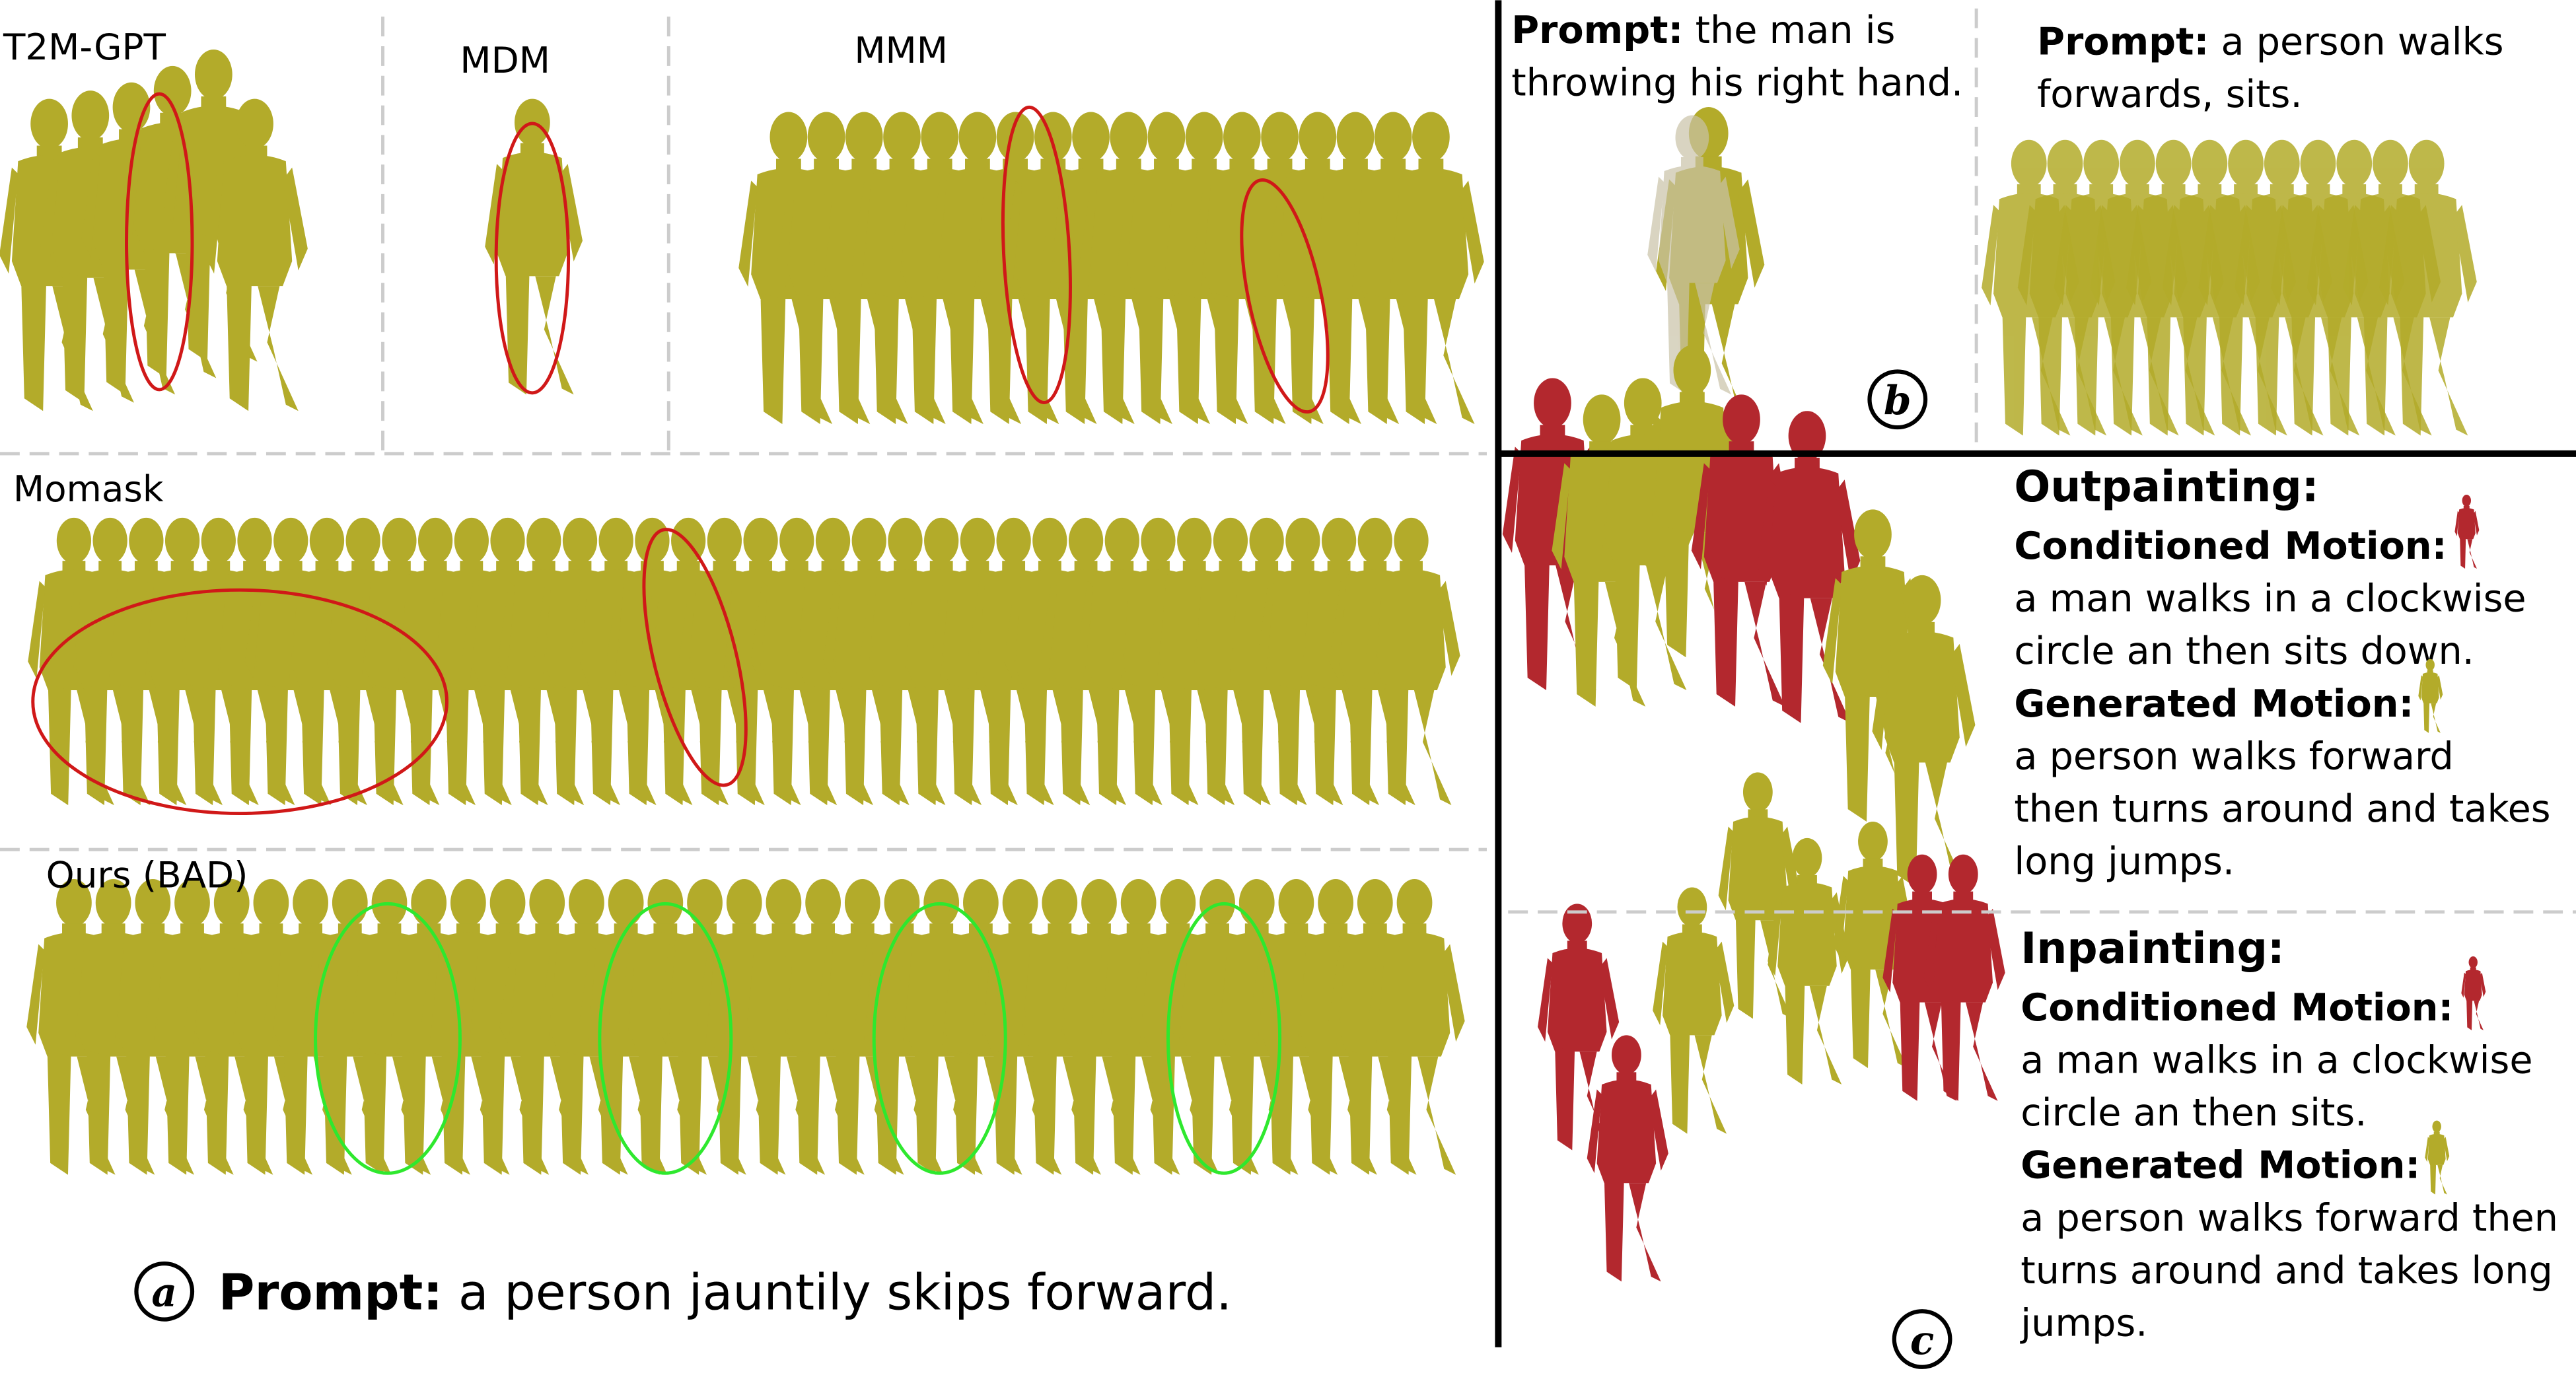 The height and width of the screenshot is (1387, 2576). Describe the element at coordinates (1737, 83) in the screenshot. I see `prompt-text: throwing his right hand.` at that location.